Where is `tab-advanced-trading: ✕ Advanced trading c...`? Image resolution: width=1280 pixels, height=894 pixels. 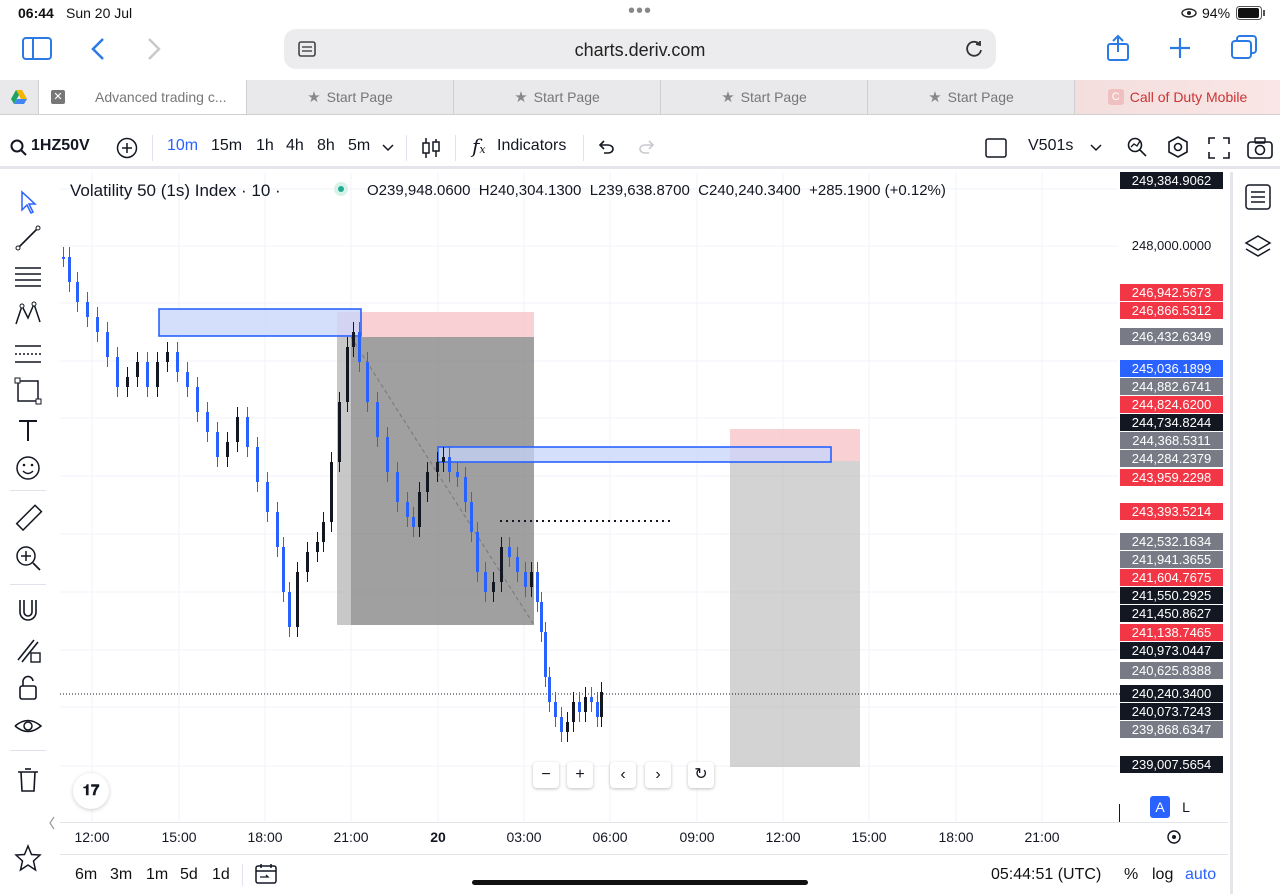
tab-advanced-trading: ✕ Advanced trading c... is located at coordinates (142, 97).